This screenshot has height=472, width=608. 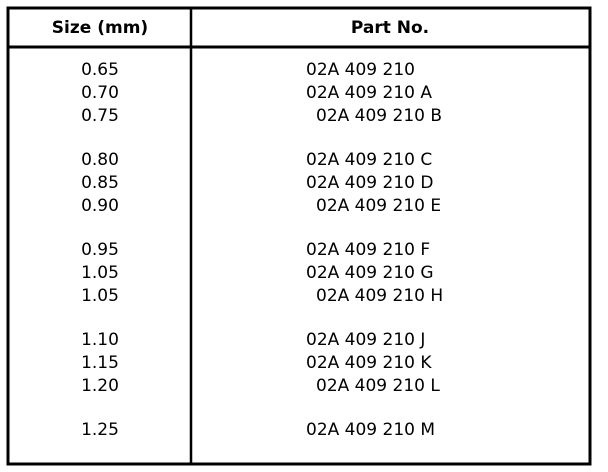 What do you see at coordinates (390, 28) in the screenshot?
I see `header-cell: Part No.` at bounding box center [390, 28].